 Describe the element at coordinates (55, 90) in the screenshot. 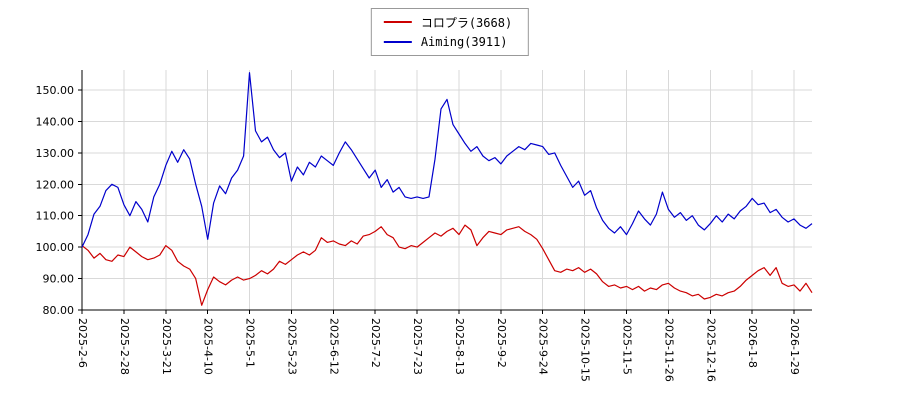

I see `y-tick-label: 150.00` at that location.